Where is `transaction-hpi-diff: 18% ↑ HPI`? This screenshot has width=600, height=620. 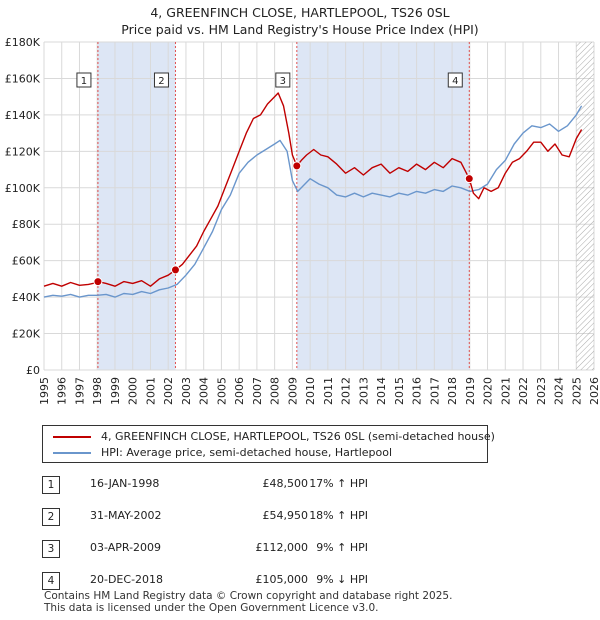
transaction-hpi-diff: 18% ↑ HPI is located at coordinates (338, 515).